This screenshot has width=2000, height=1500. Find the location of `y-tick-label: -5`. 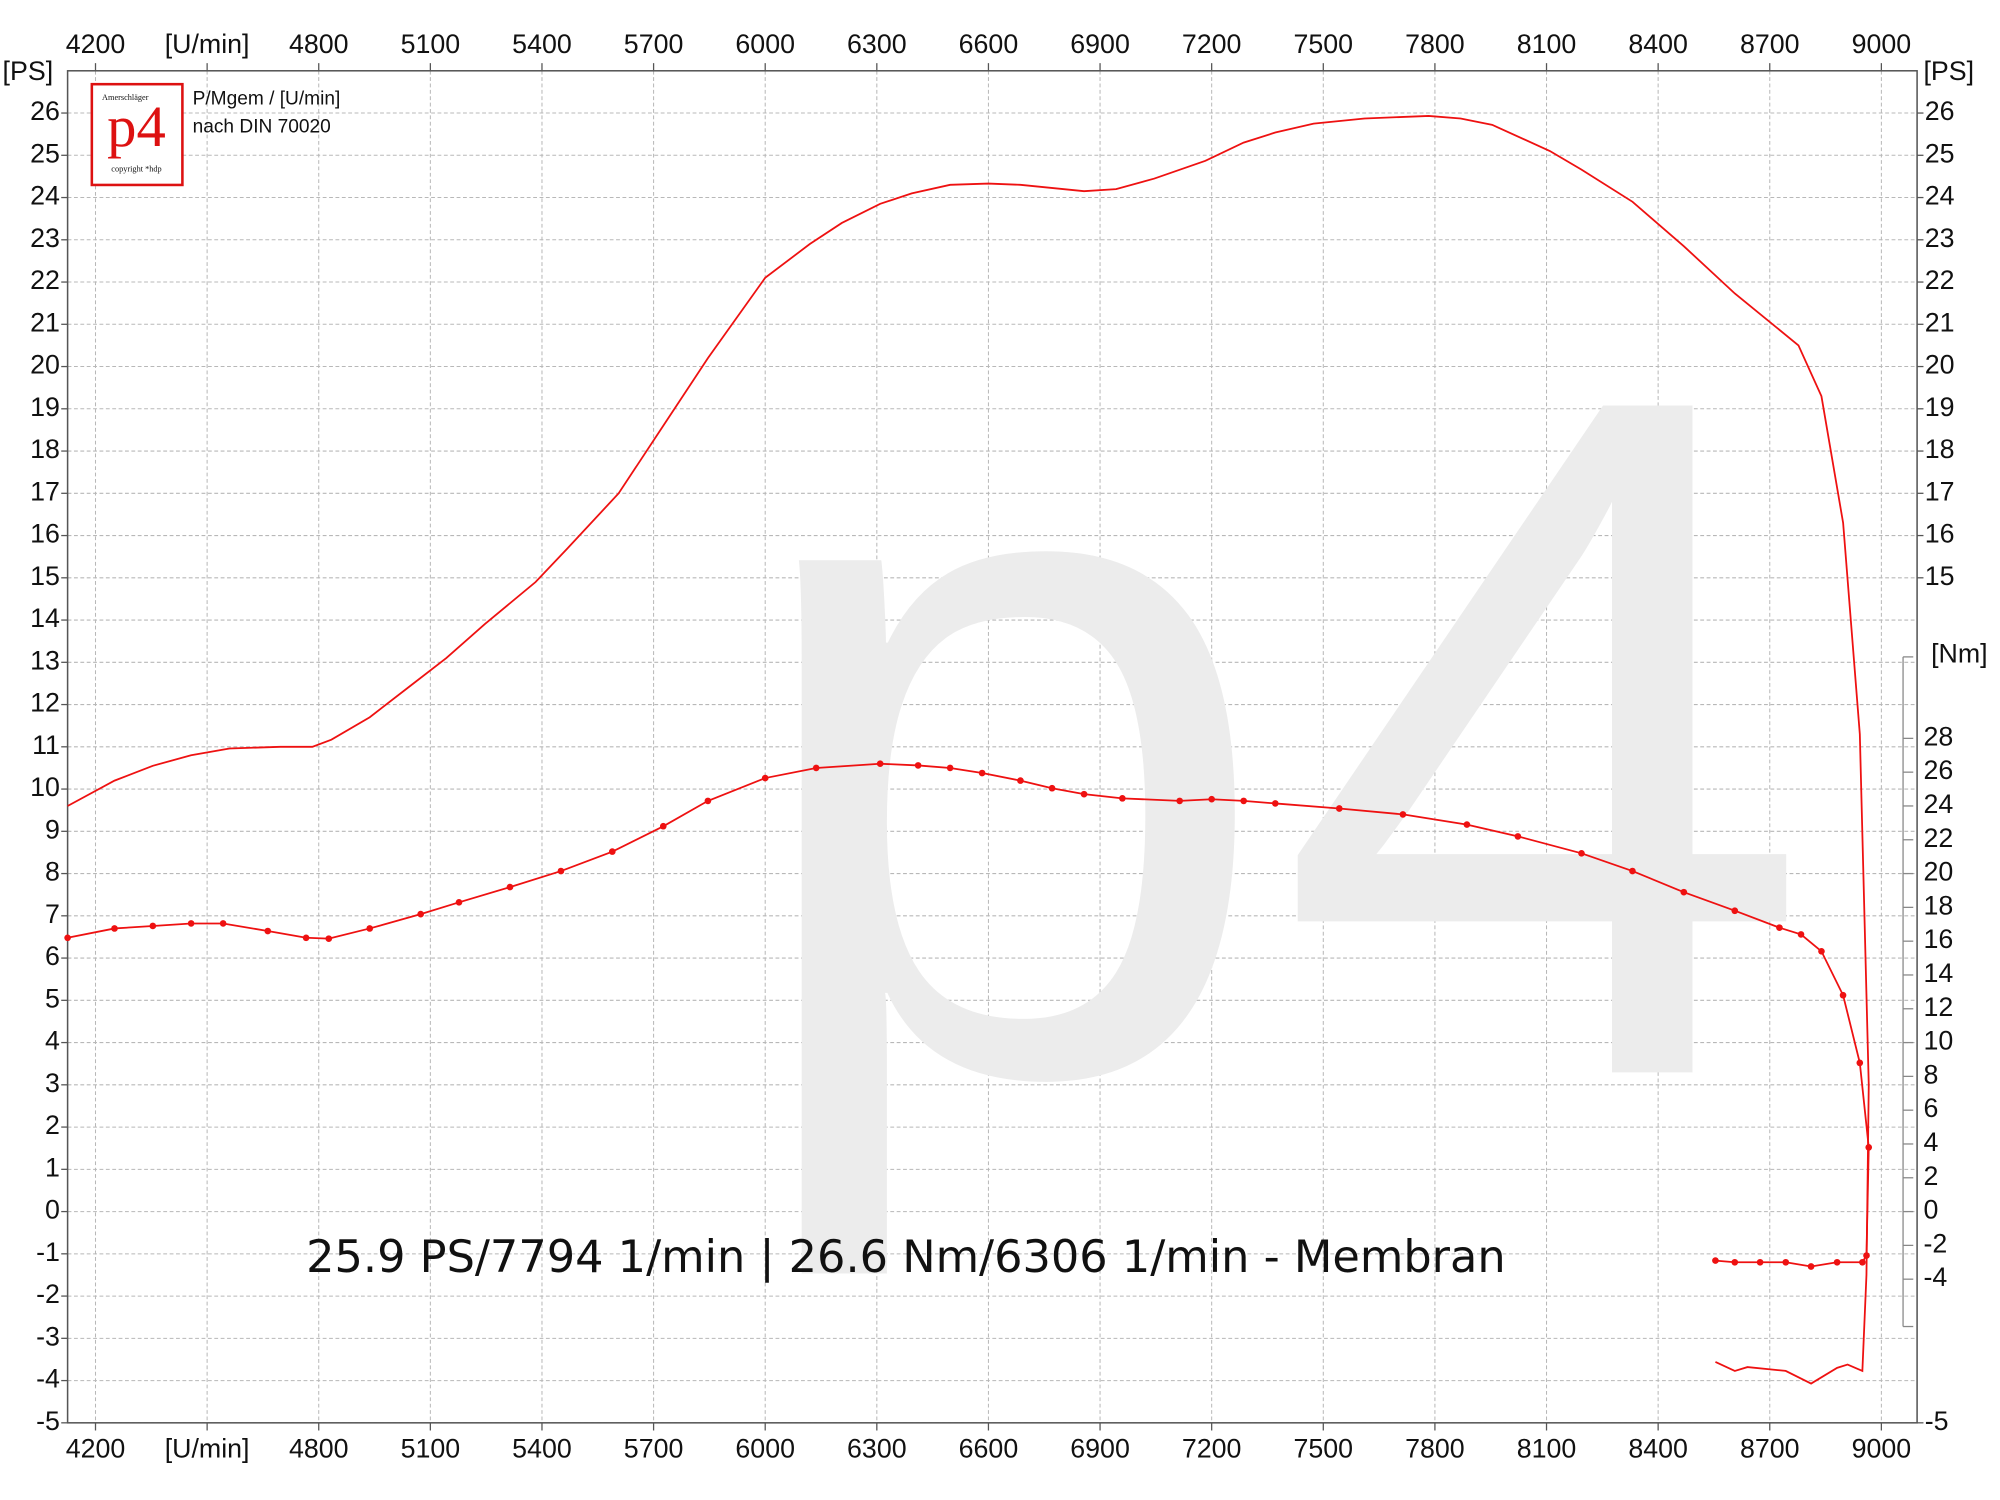

y-tick-label: -5 is located at coordinates (48, 1421).